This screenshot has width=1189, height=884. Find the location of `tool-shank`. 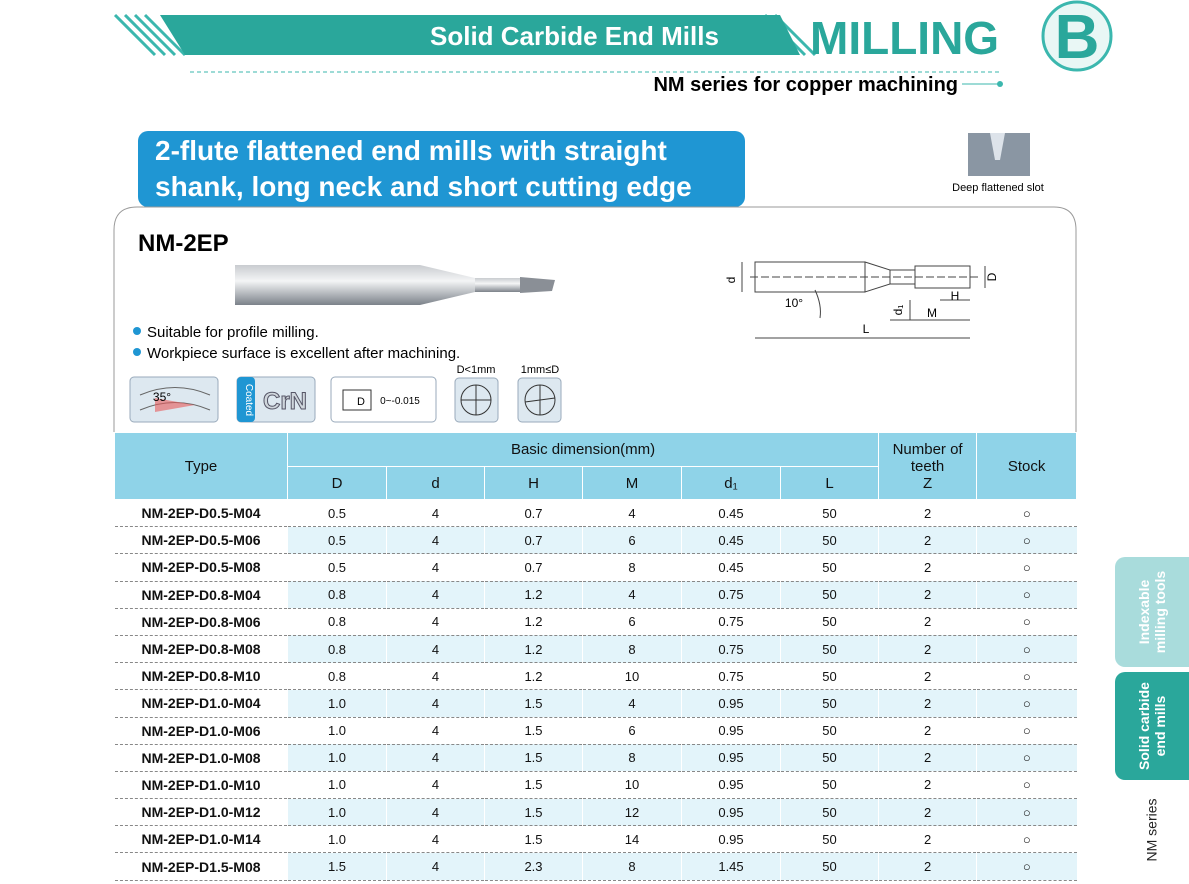

tool-shank is located at coordinates (327, 285).